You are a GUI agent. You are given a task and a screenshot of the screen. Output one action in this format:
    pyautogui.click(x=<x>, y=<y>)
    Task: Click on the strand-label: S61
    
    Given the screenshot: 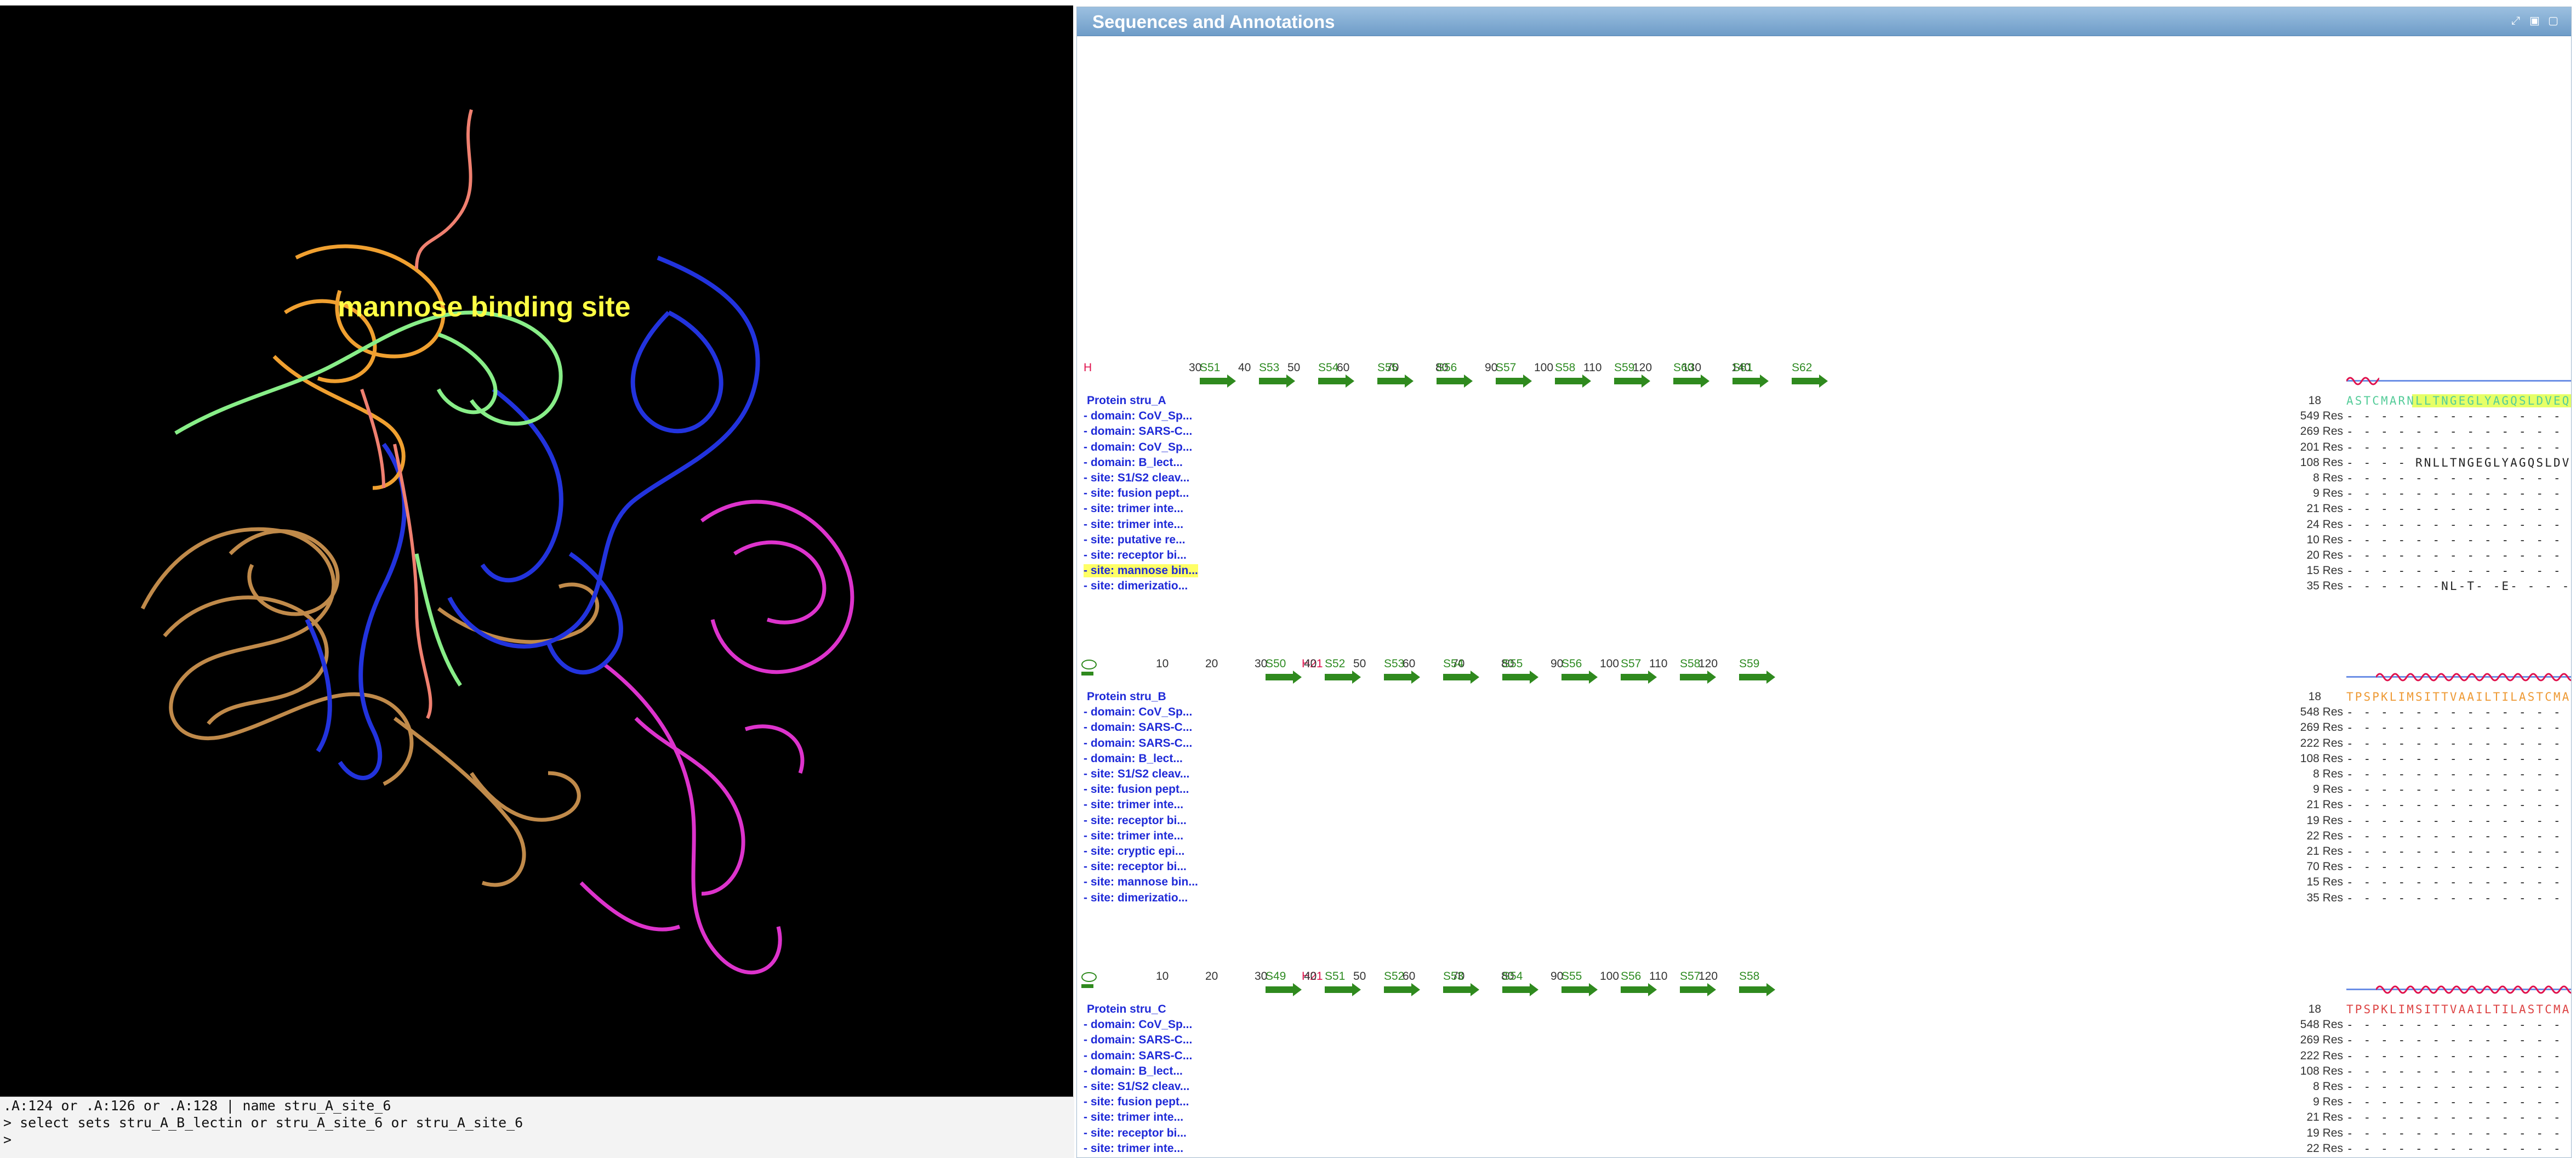 What is the action you would take?
    pyautogui.click(x=1742, y=368)
    